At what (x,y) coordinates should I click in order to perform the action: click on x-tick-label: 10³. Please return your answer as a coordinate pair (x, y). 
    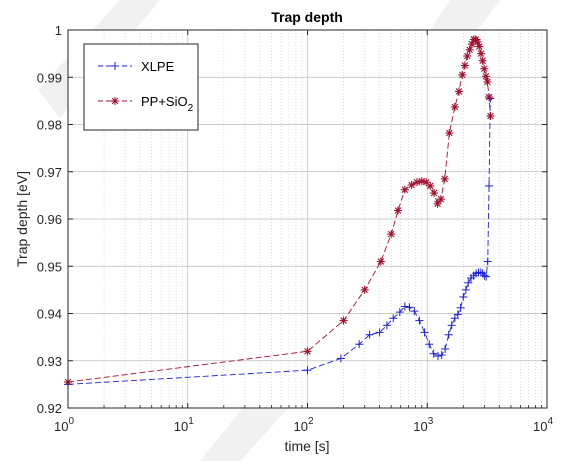
    Looking at the image, I should click on (423, 425).